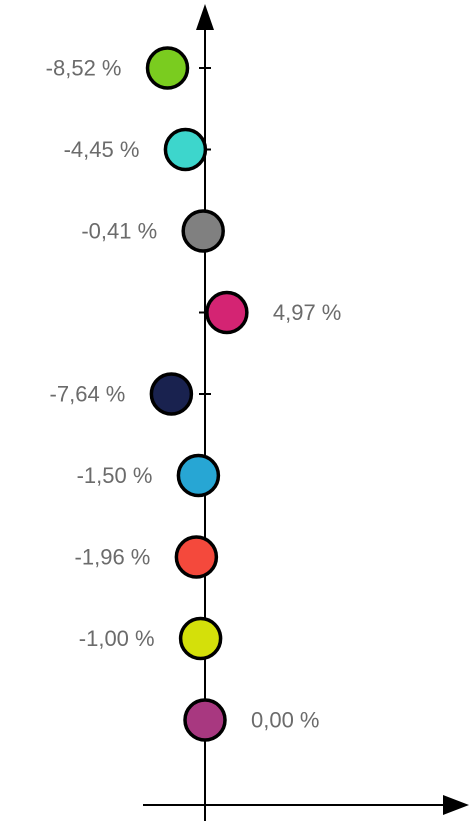 The height and width of the screenshot is (821, 475). What do you see at coordinates (84, 68) in the screenshot?
I see `data-label: -8,52 %` at bounding box center [84, 68].